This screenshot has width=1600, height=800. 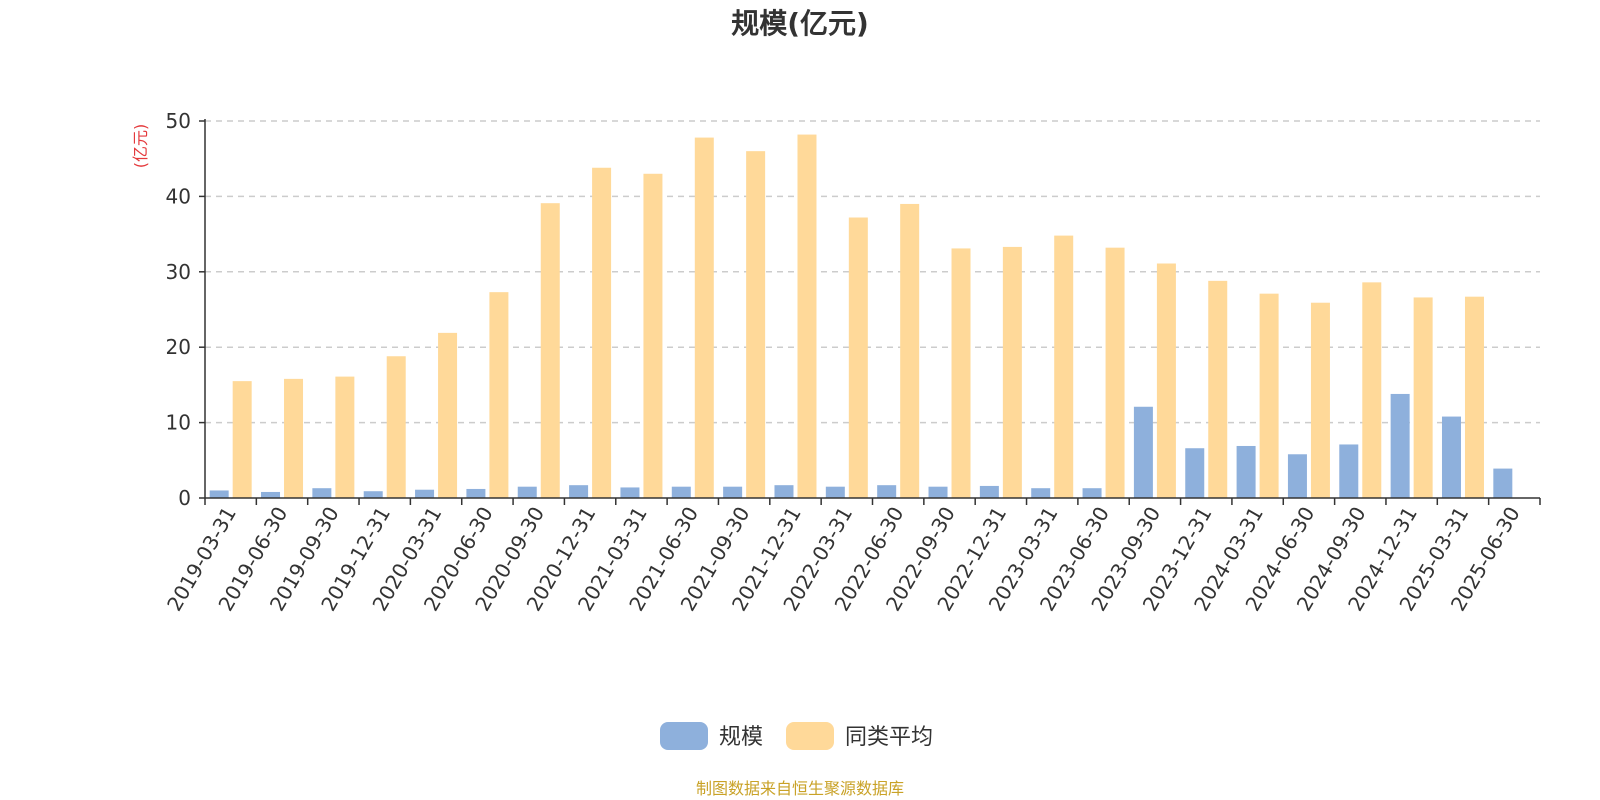 What do you see at coordinates (140, 146) in the screenshot?
I see `y-axis-unit: (亿元)` at bounding box center [140, 146].